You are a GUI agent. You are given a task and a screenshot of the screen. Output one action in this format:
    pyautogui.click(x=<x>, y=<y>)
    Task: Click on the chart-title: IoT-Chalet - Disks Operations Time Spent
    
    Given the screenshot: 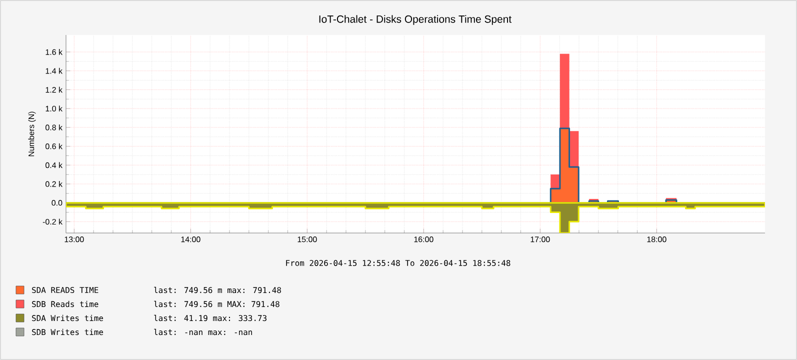 What is the action you would take?
    pyautogui.click(x=415, y=20)
    